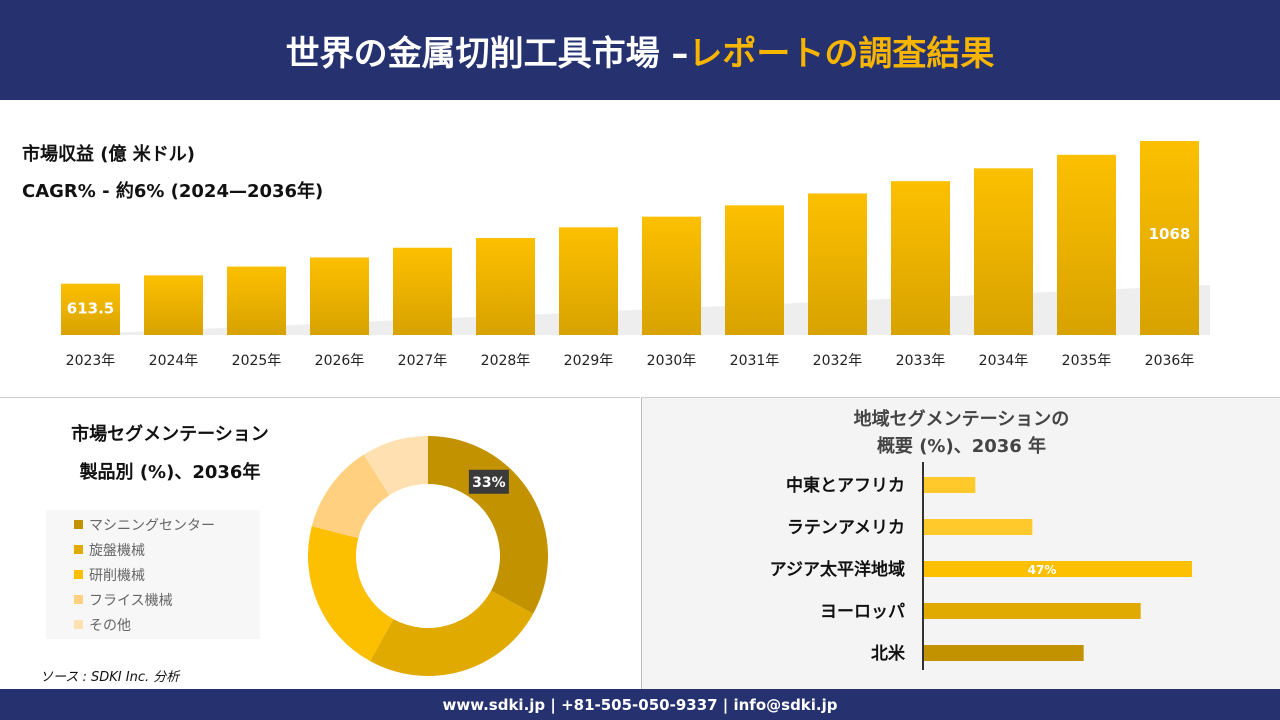 The width and height of the screenshot is (1280, 720). What do you see at coordinates (340, 361) in the screenshot?
I see `x-tick-label: 2026年` at bounding box center [340, 361].